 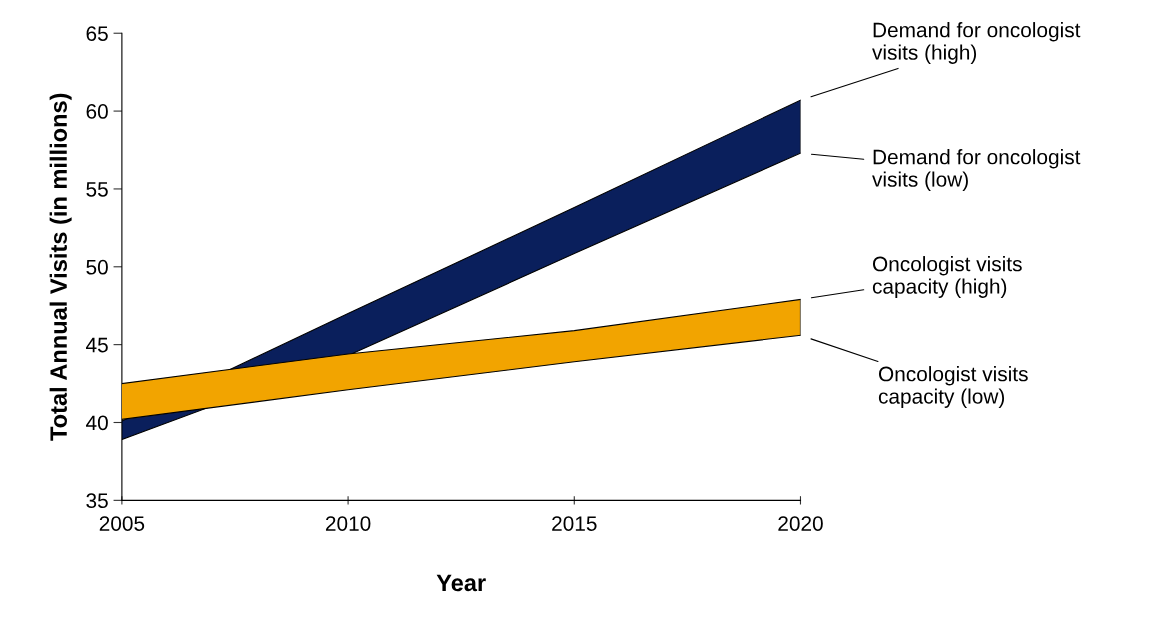 What do you see at coordinates (97, 423) in the screenshot?
I see `y-tick-label: 40` at bounding box center [97, 423].